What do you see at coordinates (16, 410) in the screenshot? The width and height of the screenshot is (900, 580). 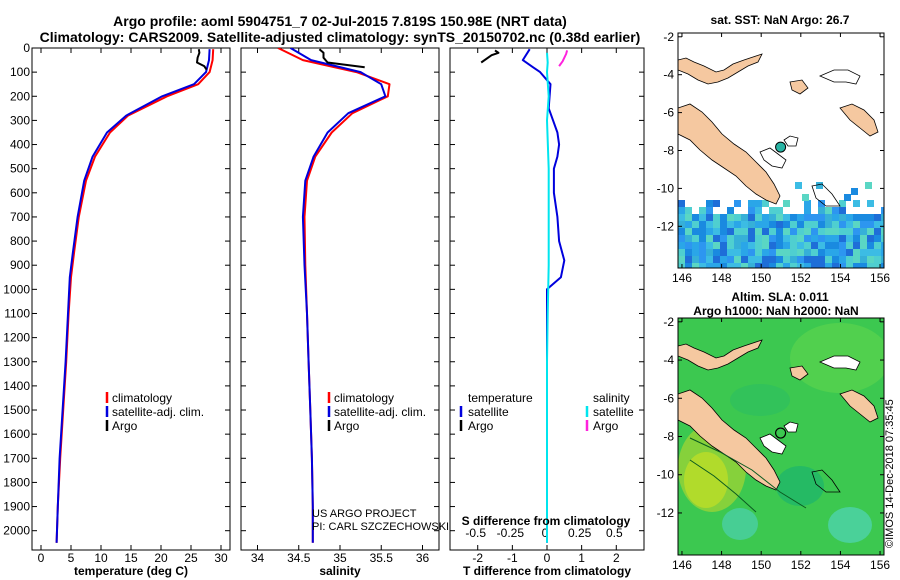 I see `y-tick-label: 1500` at bounding box center [16, 410].